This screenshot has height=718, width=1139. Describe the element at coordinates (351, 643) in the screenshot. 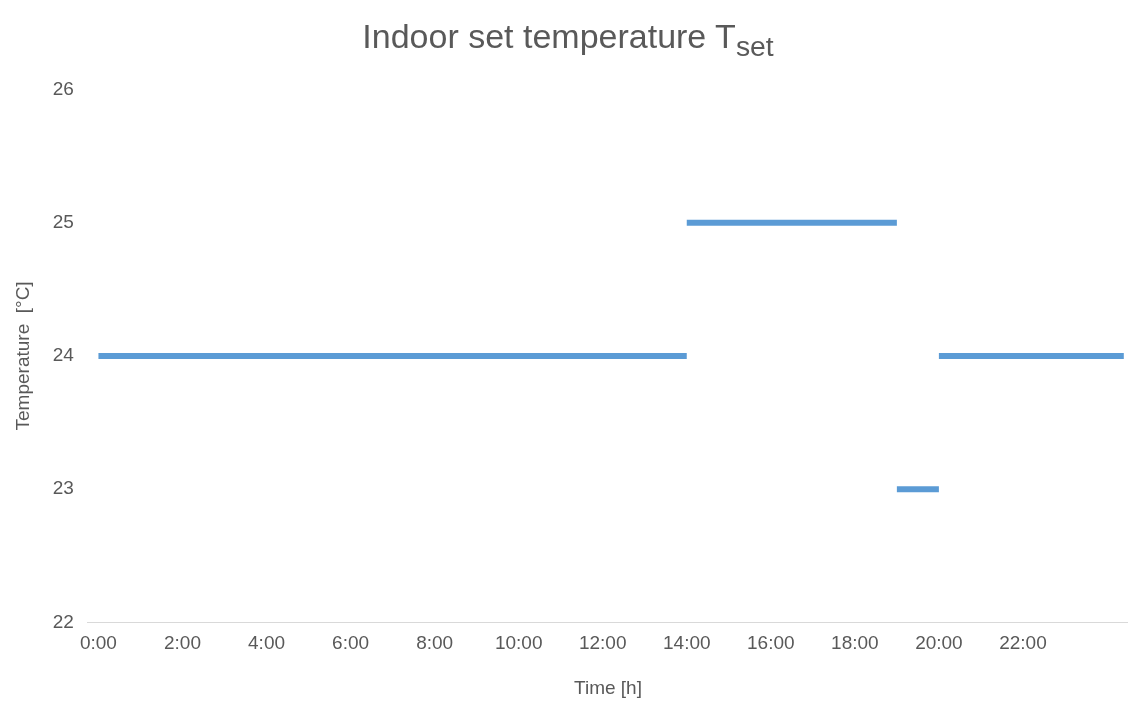

I see `x-tick-label: 6:00` at that location.